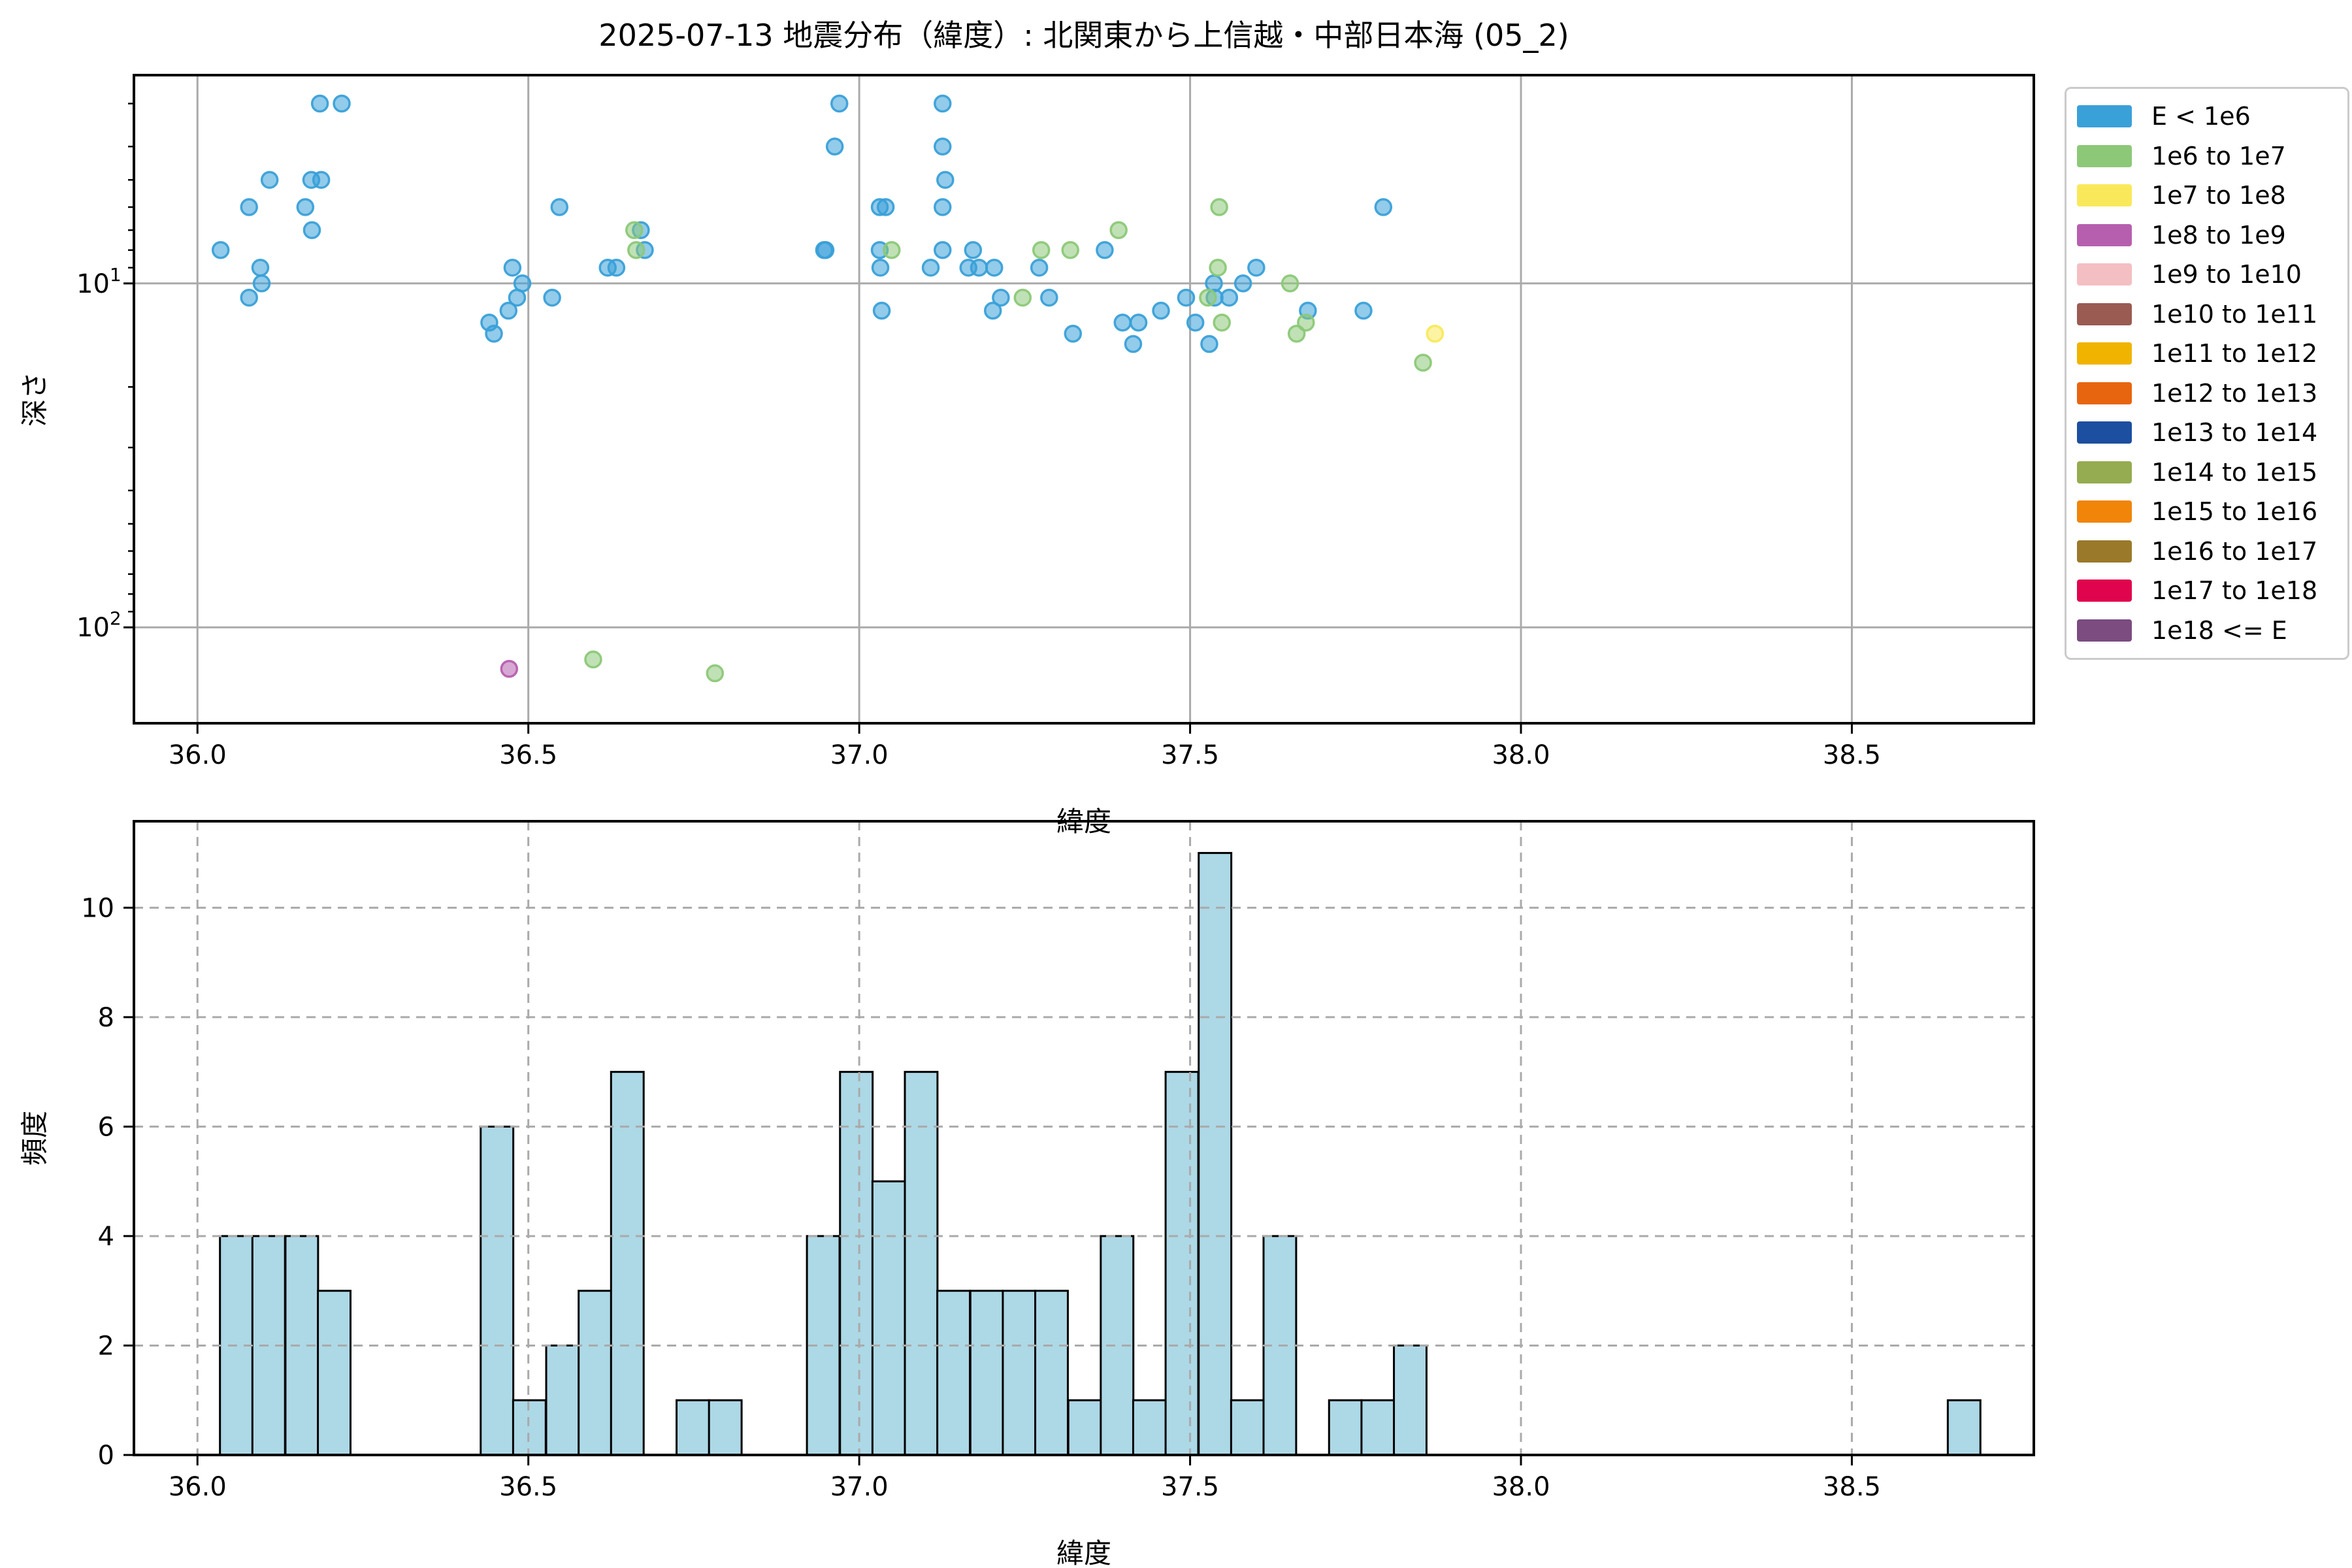 The image size is (2352, 1568). What do you see at coordinates (2212, 196) in the screenshot?
I see `legend-entry: 1e7 to 1e8` at bounding box center [2212, 196].